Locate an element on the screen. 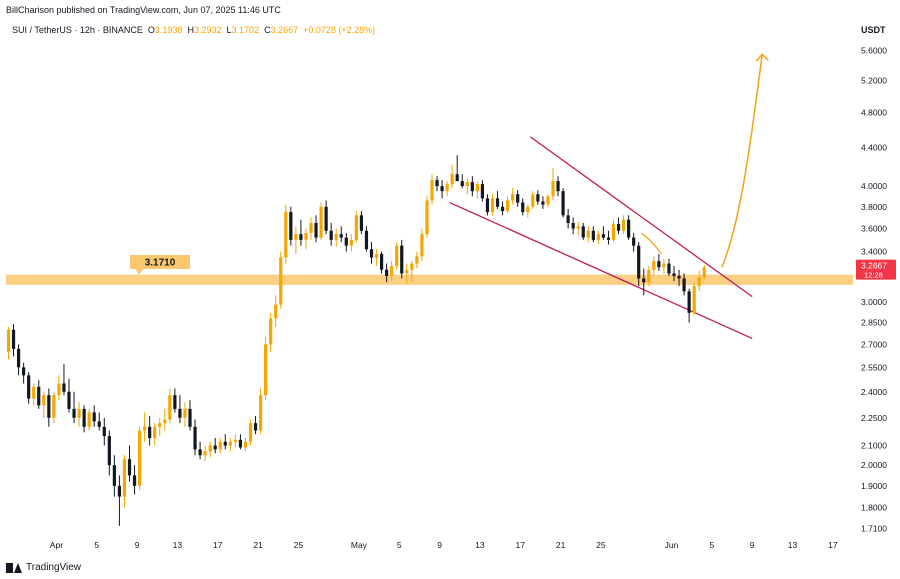  footer-brand-label: TradingView is located at coordinates (54, 567).